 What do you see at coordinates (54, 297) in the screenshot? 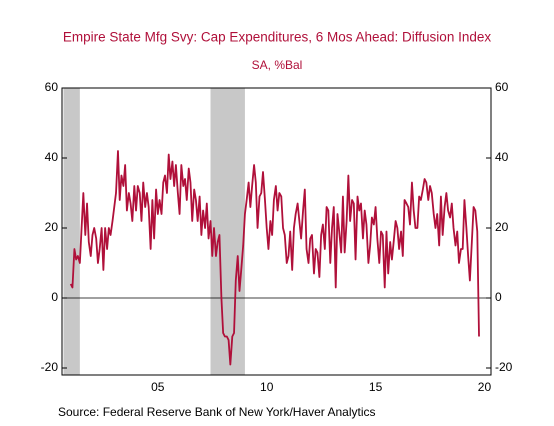
I see `y-tick-label: 0` at bounding box center [54, 297].